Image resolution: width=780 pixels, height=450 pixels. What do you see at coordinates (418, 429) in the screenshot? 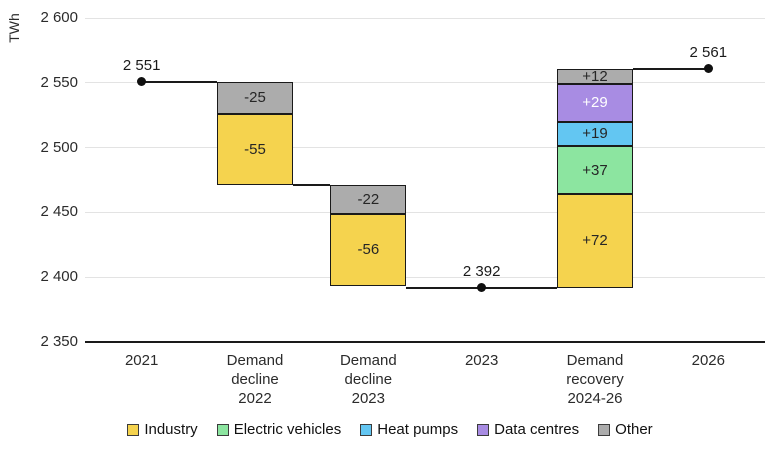
I see `legend-label: Heat pumps` at bounding box center [418, 429].